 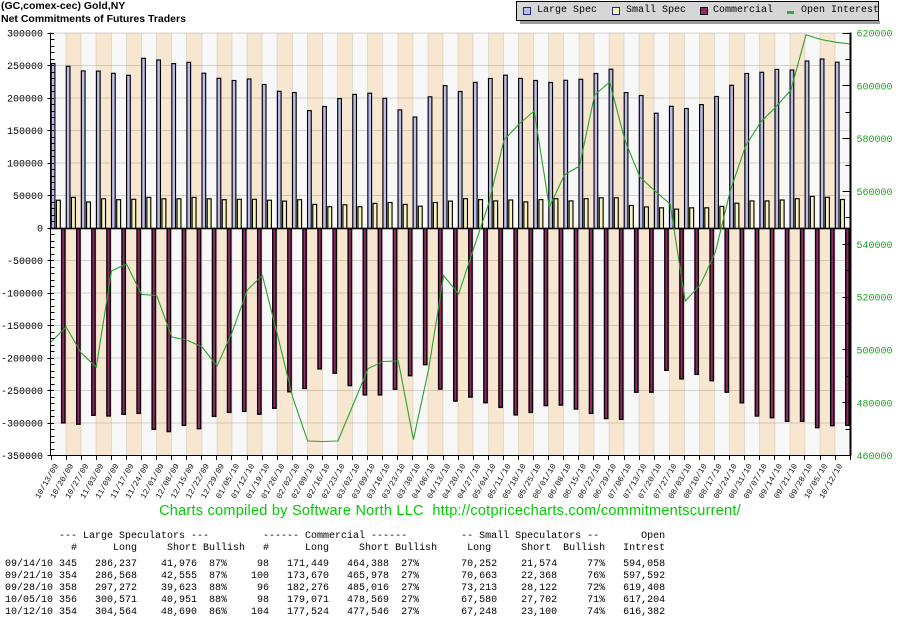 What do you see at coordinates (875, 404) in the screenshot?
I see `svg-text: 480000` at bounding box center [875, 404].